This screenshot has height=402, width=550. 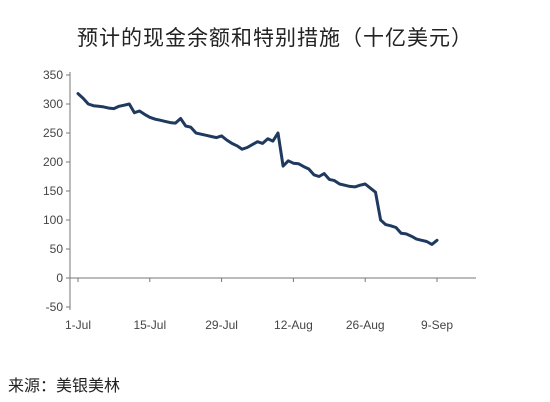 What do you see at coordinates (149, 325) in the screenshot?
I see `x-tick-label: 15-Jul` at bounding box center [149, 325].